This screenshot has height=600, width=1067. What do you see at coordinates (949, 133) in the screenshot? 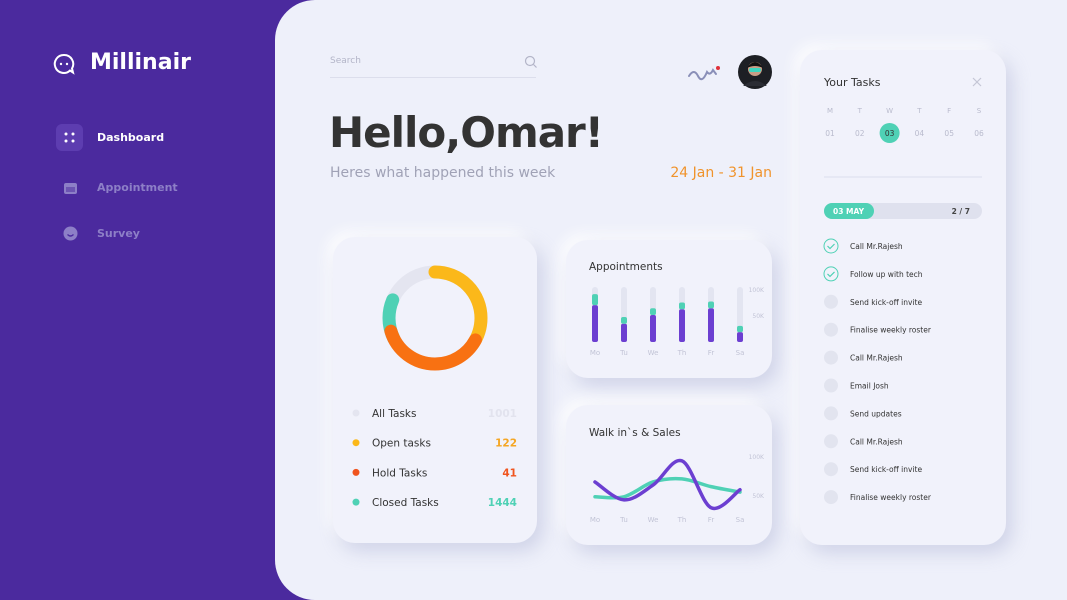
I see `date: 05` at bounding box center [949, 133].